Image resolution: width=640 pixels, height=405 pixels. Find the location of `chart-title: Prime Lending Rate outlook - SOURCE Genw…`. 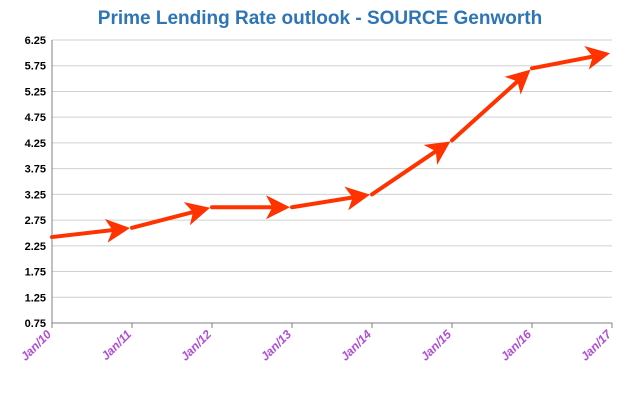

chart-title: Prime Lending Rate outlook - SOURCE Genw… is located at coordinates (320, 18).